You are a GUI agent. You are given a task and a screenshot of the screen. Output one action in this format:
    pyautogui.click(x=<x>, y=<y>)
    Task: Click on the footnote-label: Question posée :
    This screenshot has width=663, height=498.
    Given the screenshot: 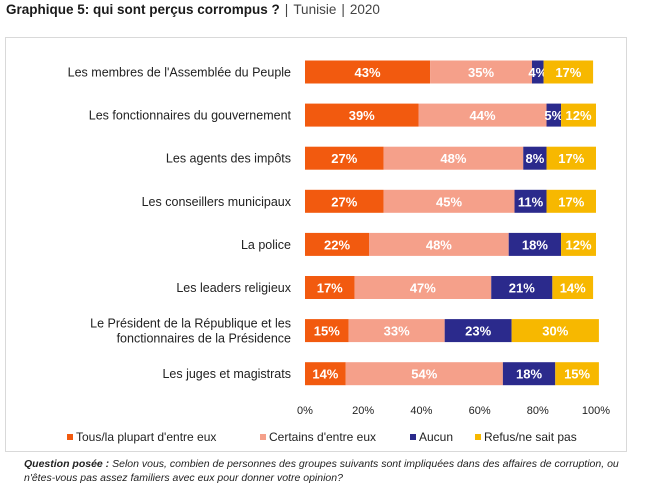 What is the action you would take?
    pyautogui.click(x=67, y=464)
    